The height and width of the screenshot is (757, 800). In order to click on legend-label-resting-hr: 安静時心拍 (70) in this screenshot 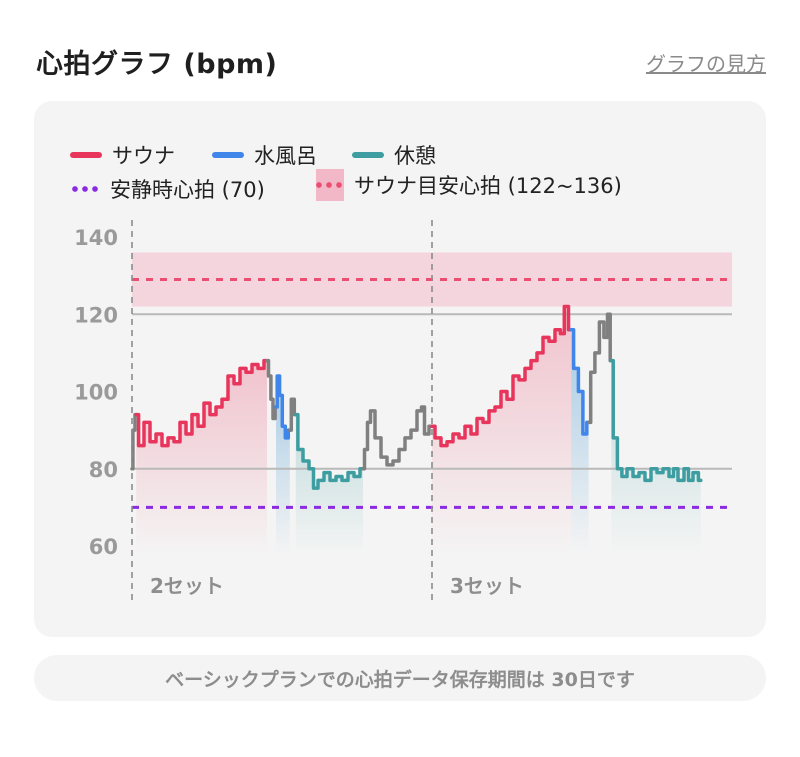, I will do `click(187, 190)`.